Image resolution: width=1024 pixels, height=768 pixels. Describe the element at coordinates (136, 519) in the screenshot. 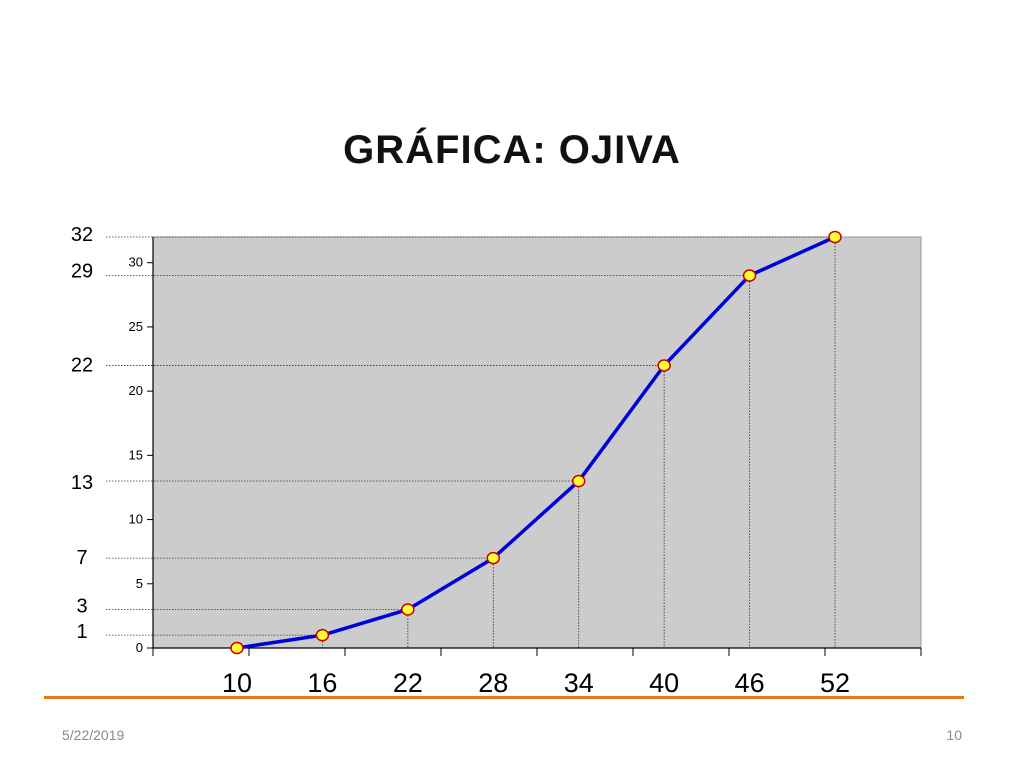

I see `y-tick-label: 10` at that location.